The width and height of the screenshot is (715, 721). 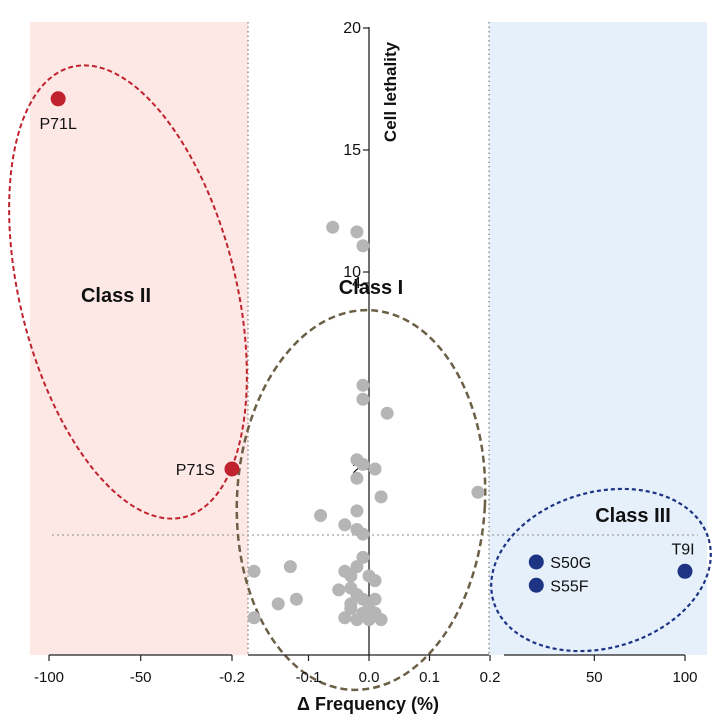 I want to click on x-tick-label-mid-0: -0.1, so click(x=309, y=677).